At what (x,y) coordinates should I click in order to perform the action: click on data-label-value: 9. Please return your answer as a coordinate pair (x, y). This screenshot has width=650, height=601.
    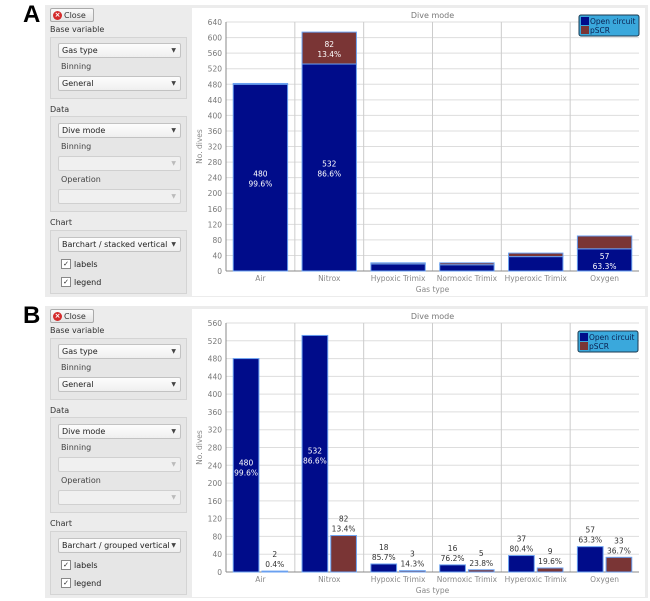
    Looking at the image, I should click on (550, 551).